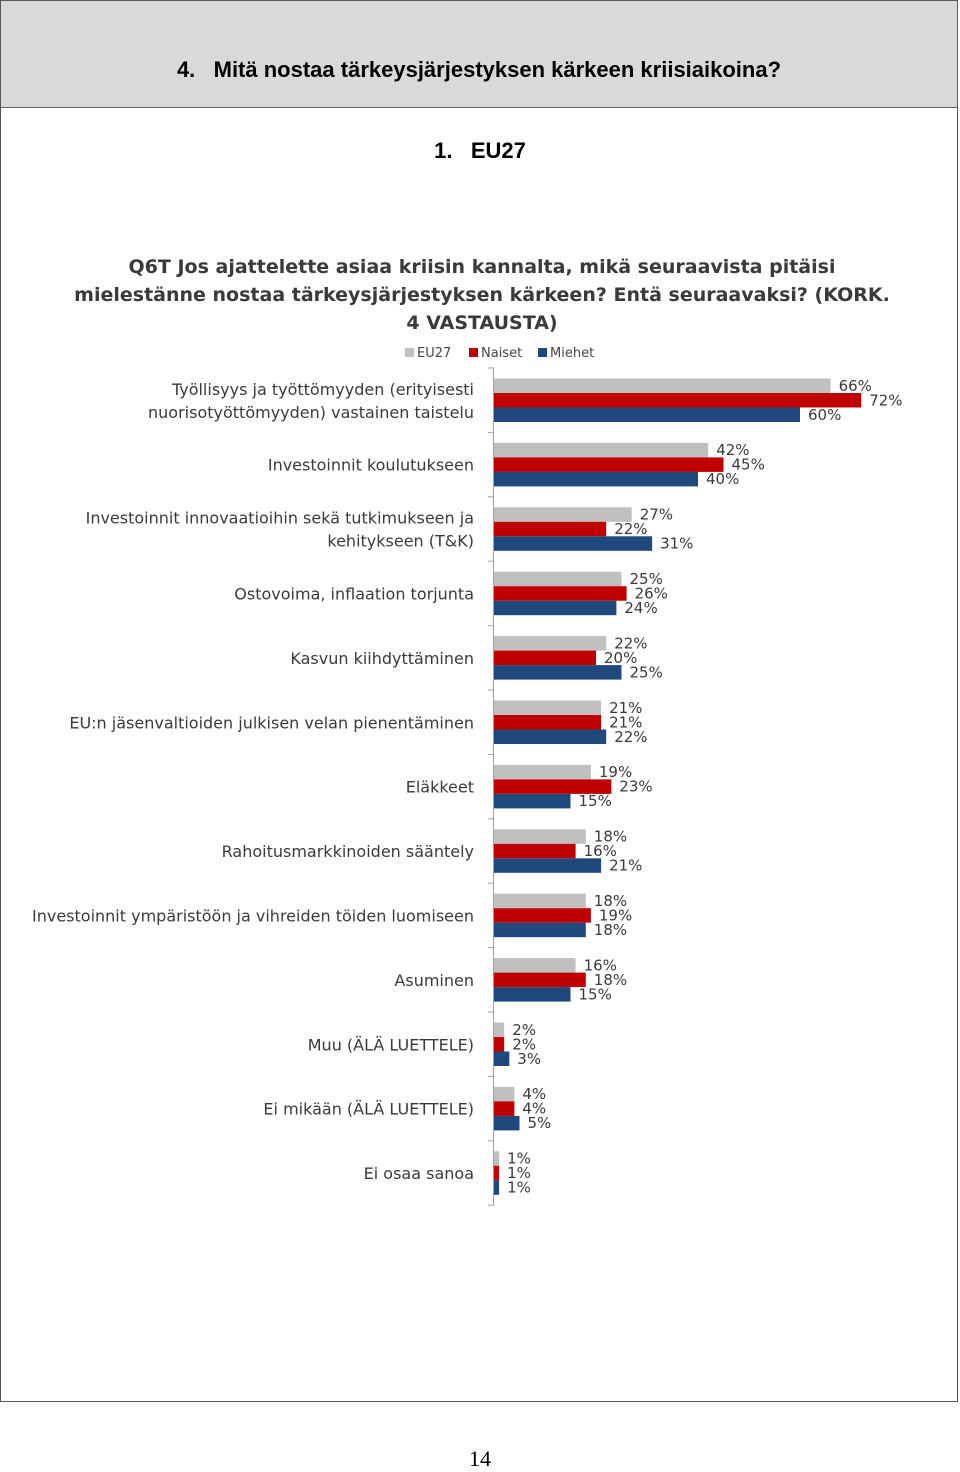 The height and width of the screenshot is (1472, 960). I want to click on data-label: 31%, so click(676, 544).